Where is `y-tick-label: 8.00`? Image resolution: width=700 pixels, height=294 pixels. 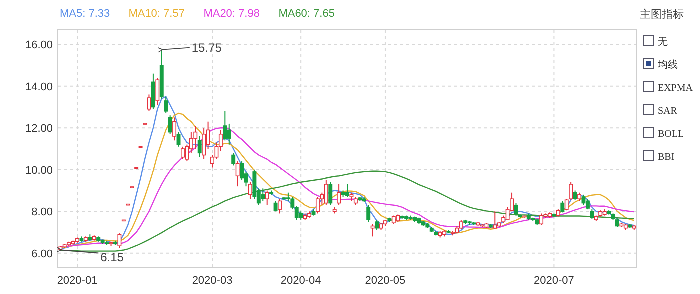
y-tick-label: 8.00 is located at coordinates (42, 212).